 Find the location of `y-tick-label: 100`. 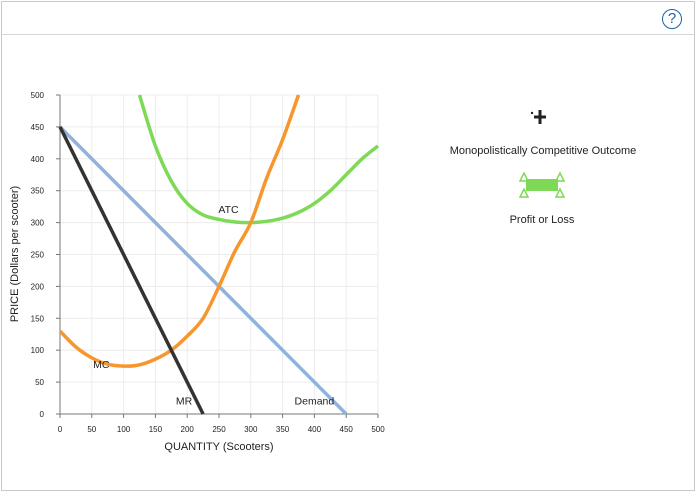

y-tick-label: 100 is located at coordinates (38, 350).